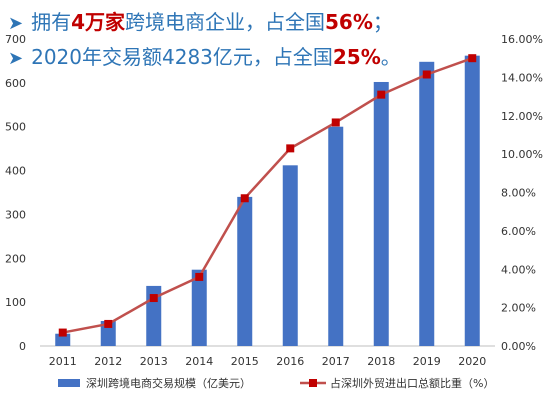  Describe the element at coordinates (356, 57) in the screenshot. I see `headline-2-highlight-share: 25%` at that location.